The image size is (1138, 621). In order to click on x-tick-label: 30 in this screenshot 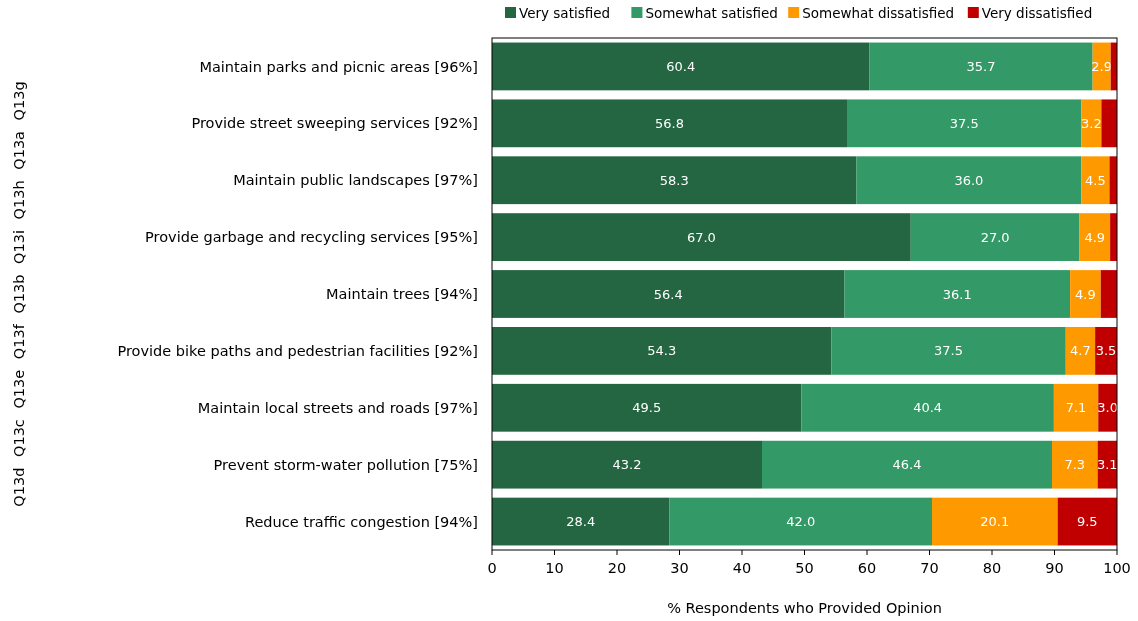, I will do `click(679, 568)`.